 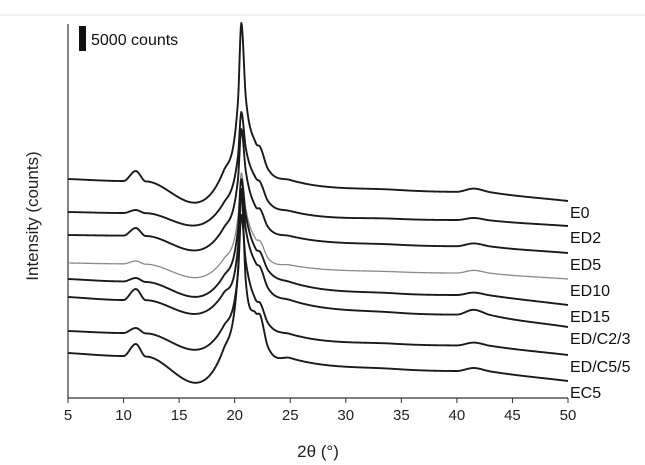 What do you see at coordinates (290, 415) in the screenshot?
I see `x-tick-label: 25` at bounding box center [290, 415].